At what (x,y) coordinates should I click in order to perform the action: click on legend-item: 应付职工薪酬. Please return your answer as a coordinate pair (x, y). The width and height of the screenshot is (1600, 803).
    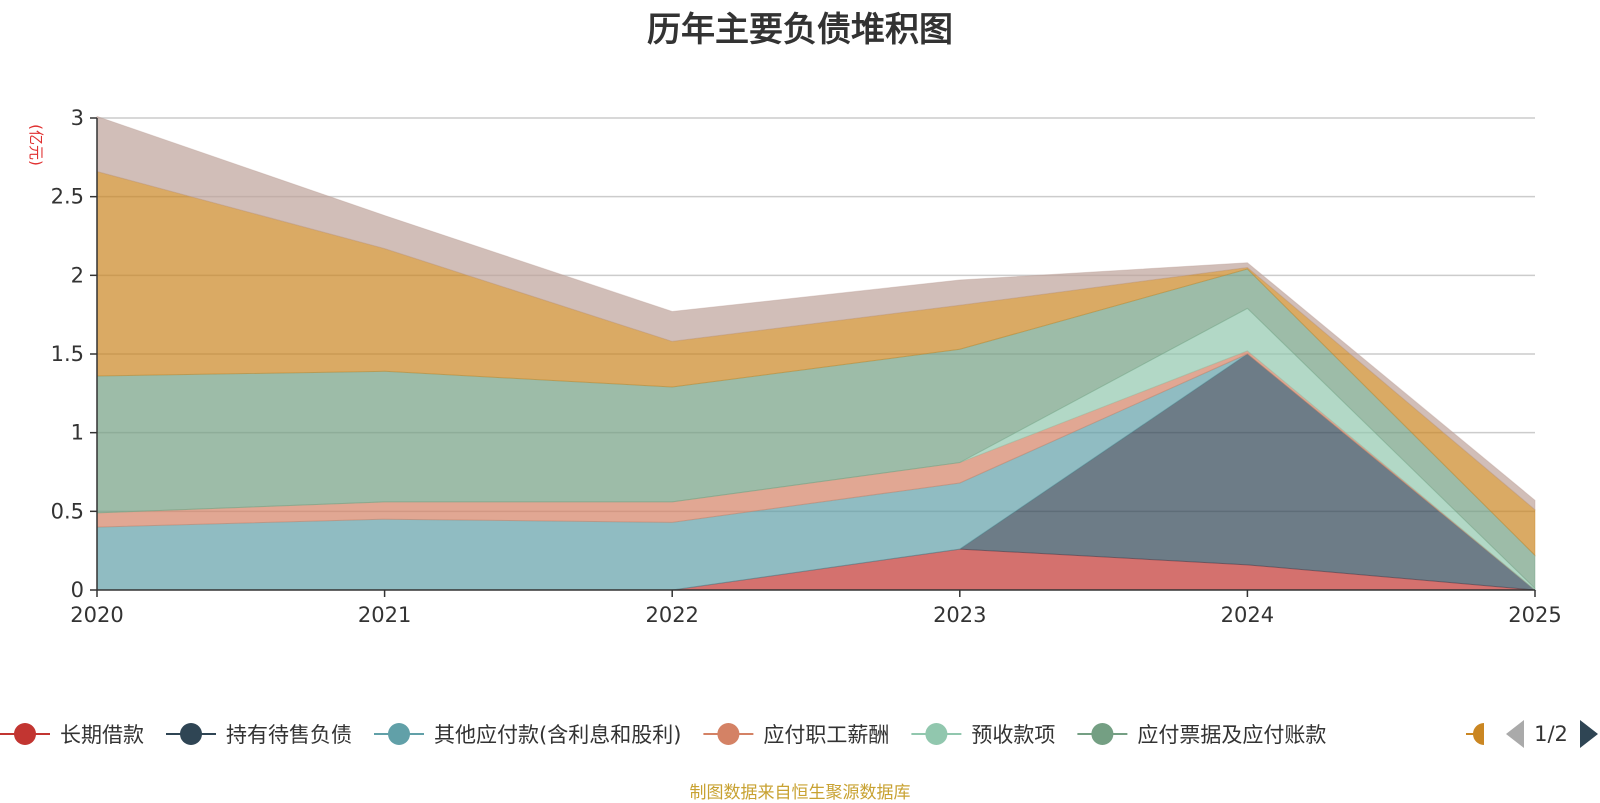
    Looking at the image, I should click on (796, 735).